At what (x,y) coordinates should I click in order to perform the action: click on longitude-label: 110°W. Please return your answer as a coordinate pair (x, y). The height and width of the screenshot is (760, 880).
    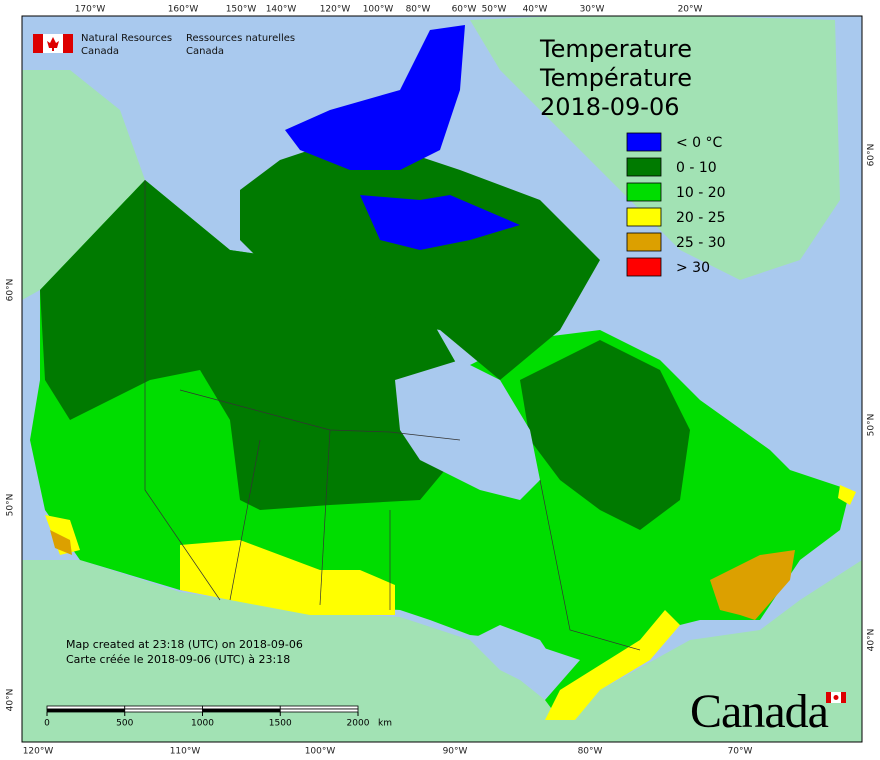
    Looking at the image, I should click on (185, 752).